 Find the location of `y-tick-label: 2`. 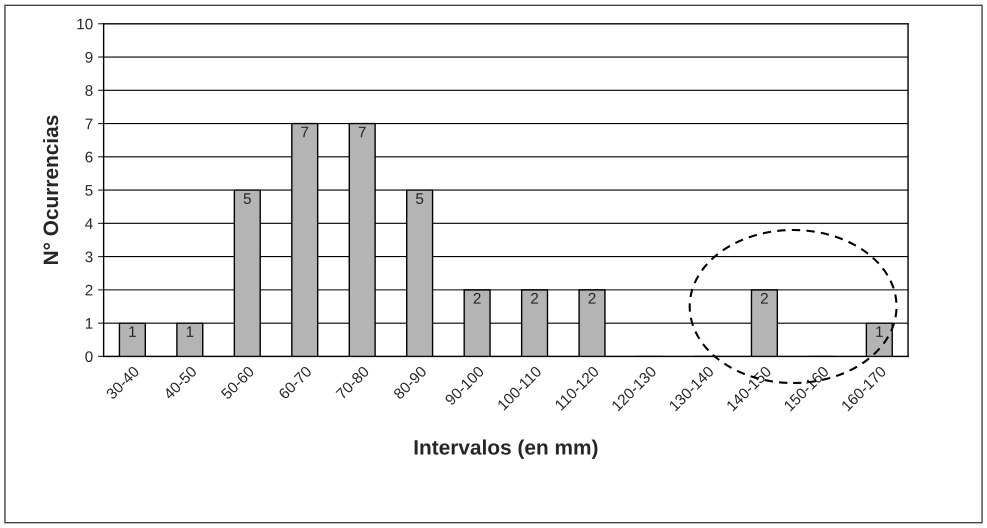

y-tick-label: 2 is located at coordinates (88, 290).